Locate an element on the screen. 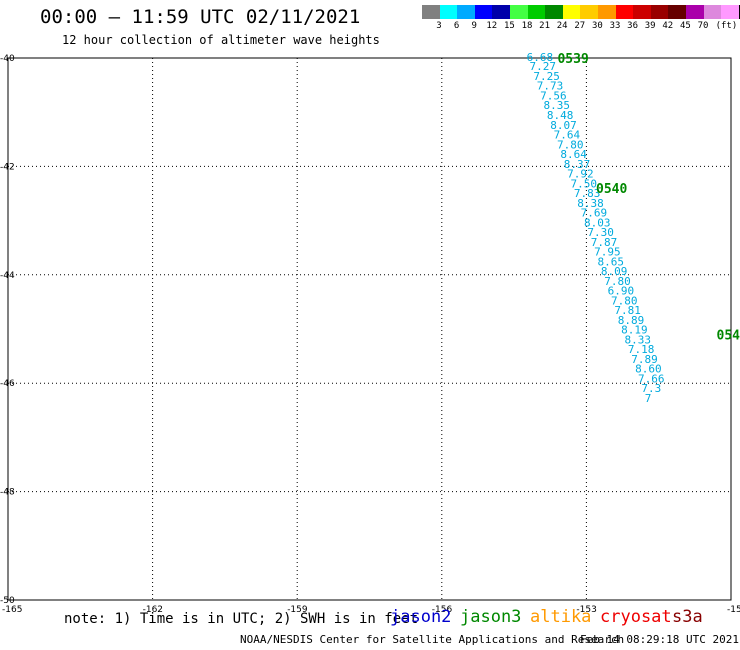 The height and width of the screenshot is (650, 740). wave-height-label: 6.68 is located at coordinates (540, 57).